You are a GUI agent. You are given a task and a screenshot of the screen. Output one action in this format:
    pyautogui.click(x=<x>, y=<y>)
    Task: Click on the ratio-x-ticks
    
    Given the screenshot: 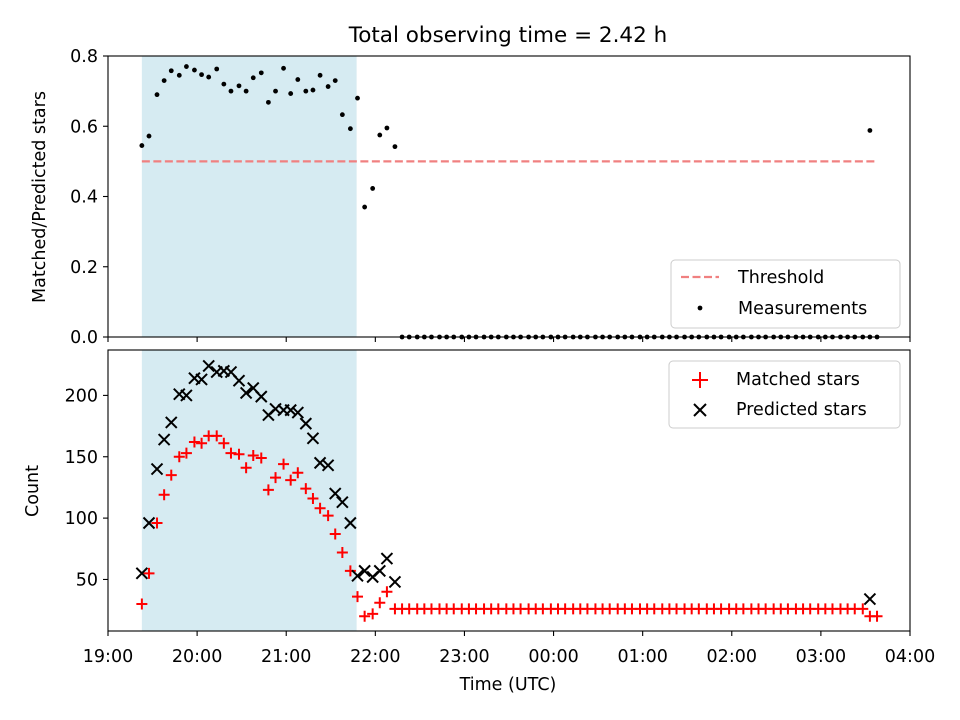 What is the action you would take?
    pyautogui.click(x=509, y=339)
    